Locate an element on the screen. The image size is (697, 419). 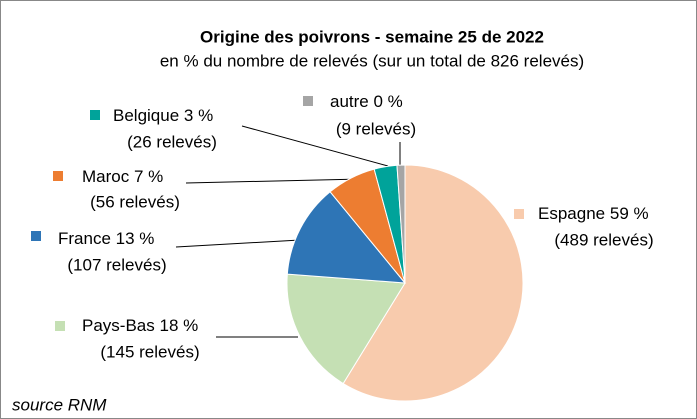
slice-label: Belgique 3 % is located at coordinates (163, 115).